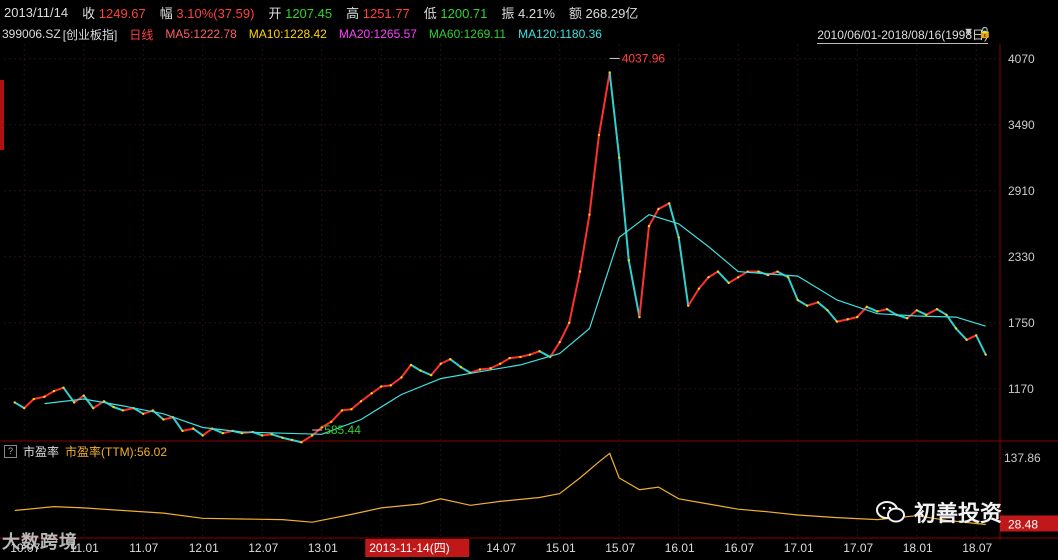  I want to click on peak-annotation: 4037.96, so click(644, 58).